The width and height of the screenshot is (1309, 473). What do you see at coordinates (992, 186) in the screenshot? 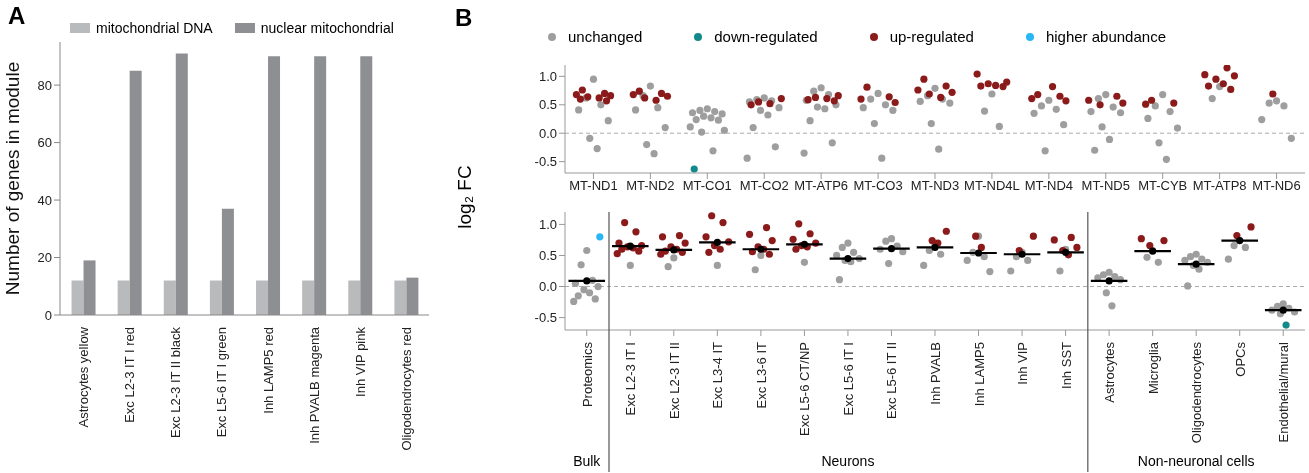
I see `x-tick-label: MT-ND4L` at bounding box center [992, 186].